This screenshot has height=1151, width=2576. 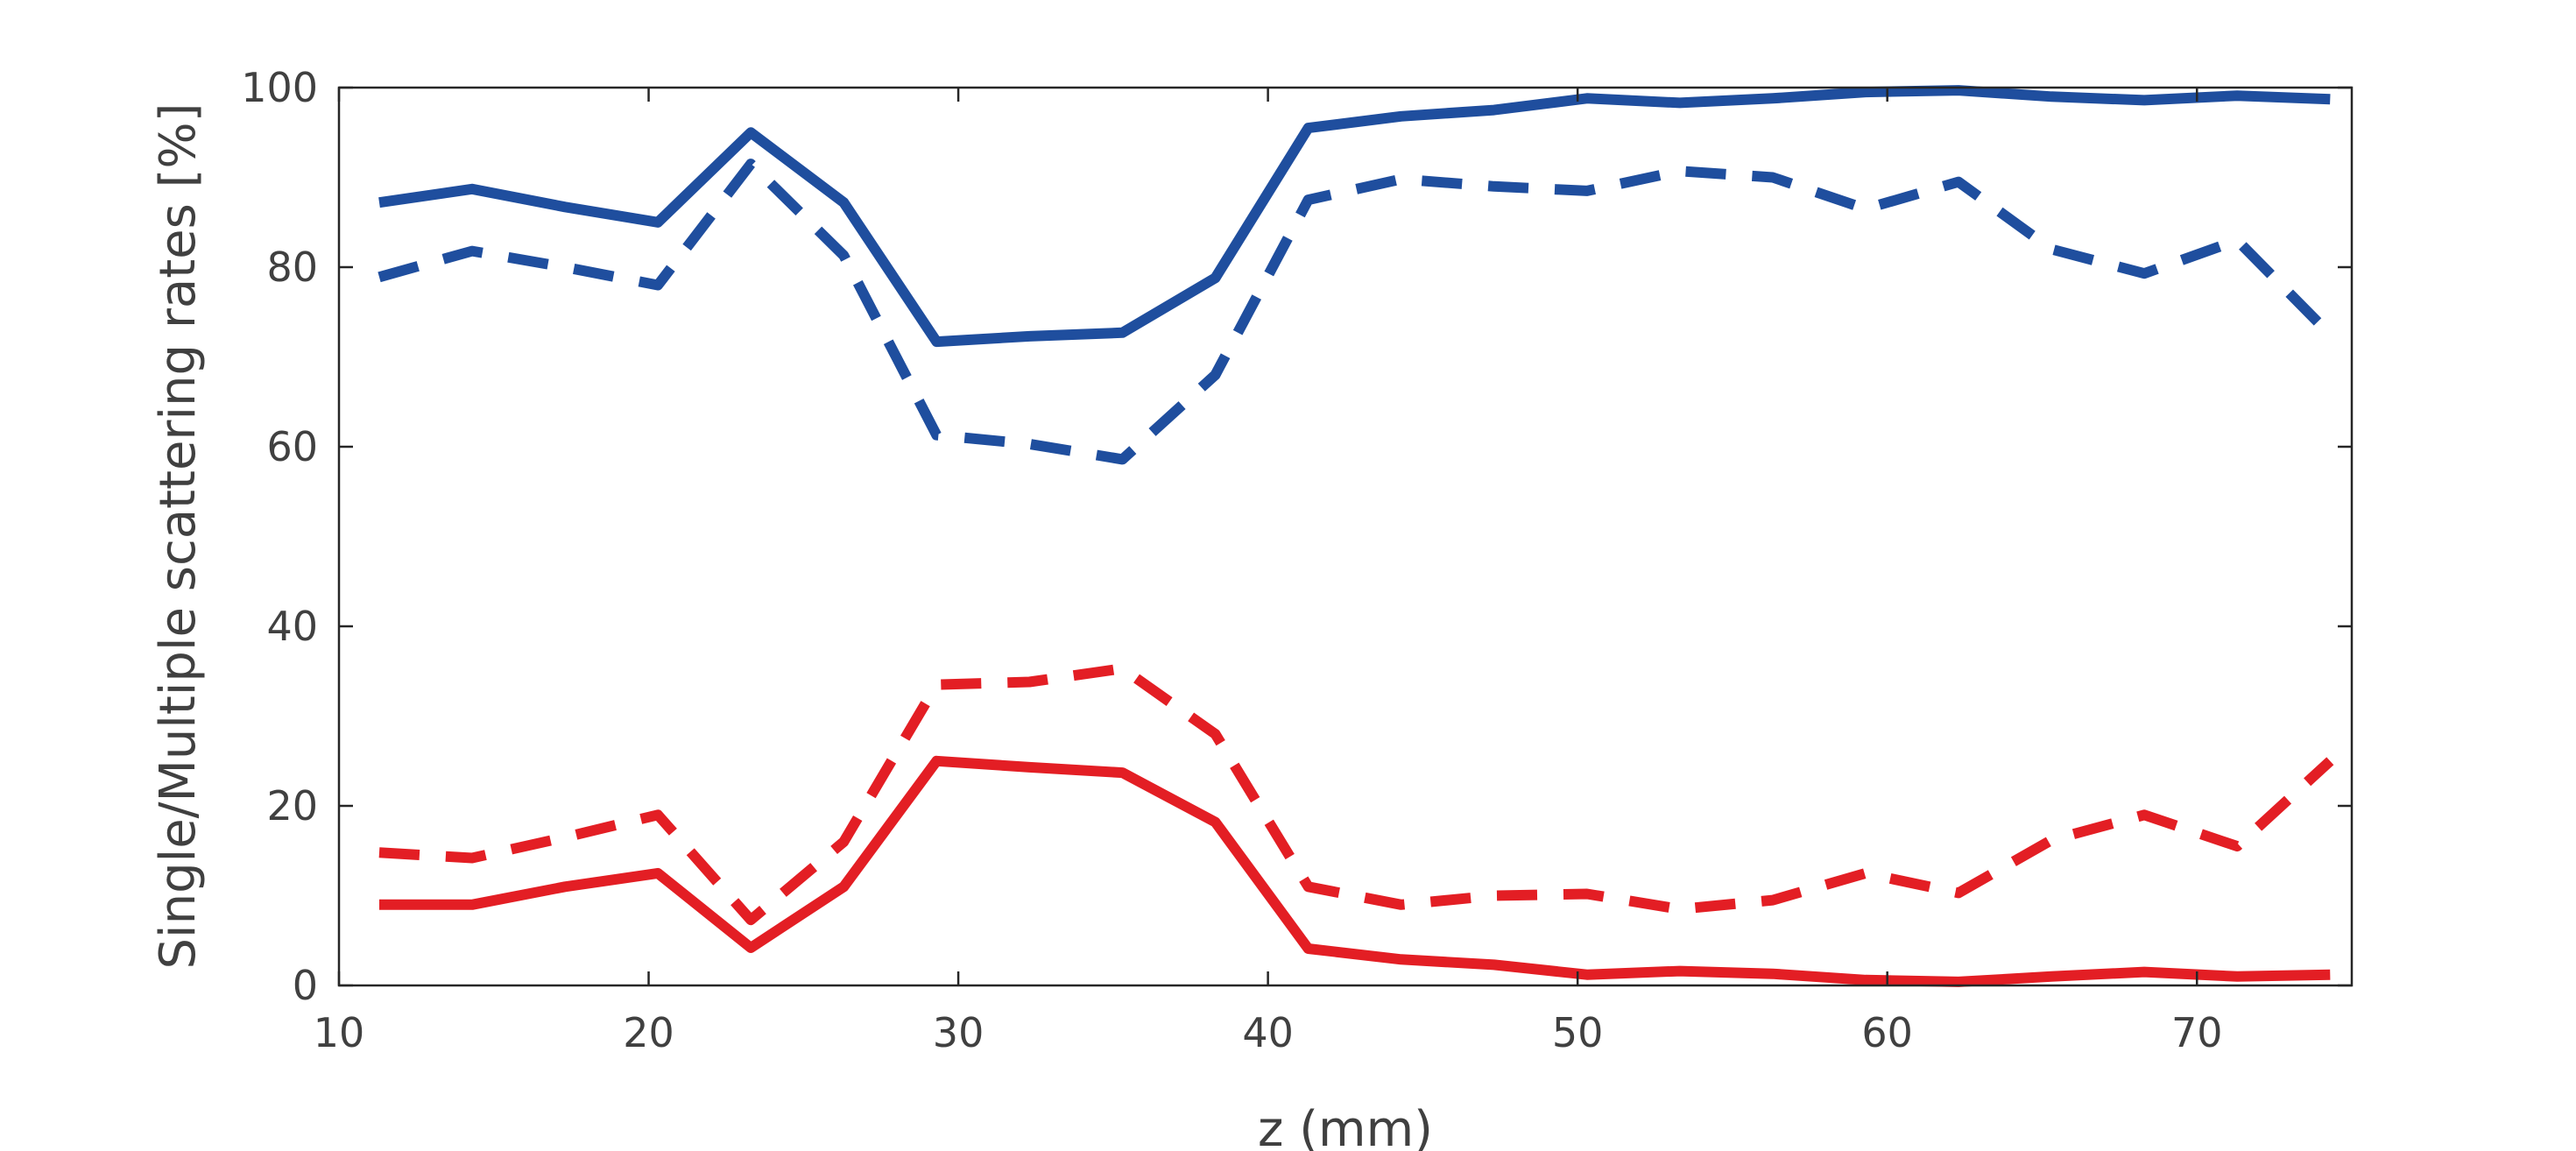 What do you see at coordinates (279, 536) in the screenshot?
I see `y-axis-tick-labels: 0 20 40 60 80 100` at bounding box center [279, 536].